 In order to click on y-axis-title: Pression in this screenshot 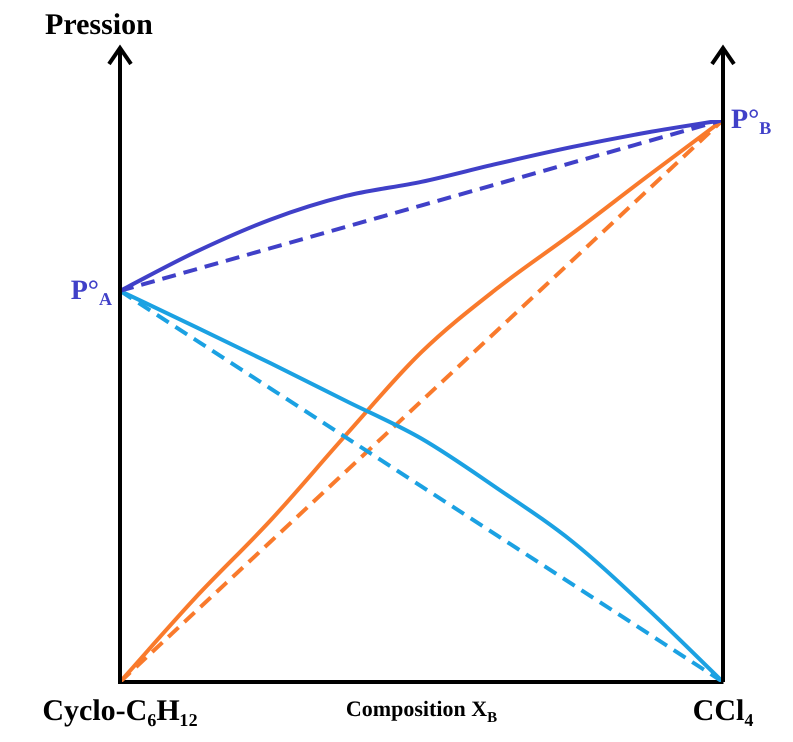, I will do `click(99, 24)`.